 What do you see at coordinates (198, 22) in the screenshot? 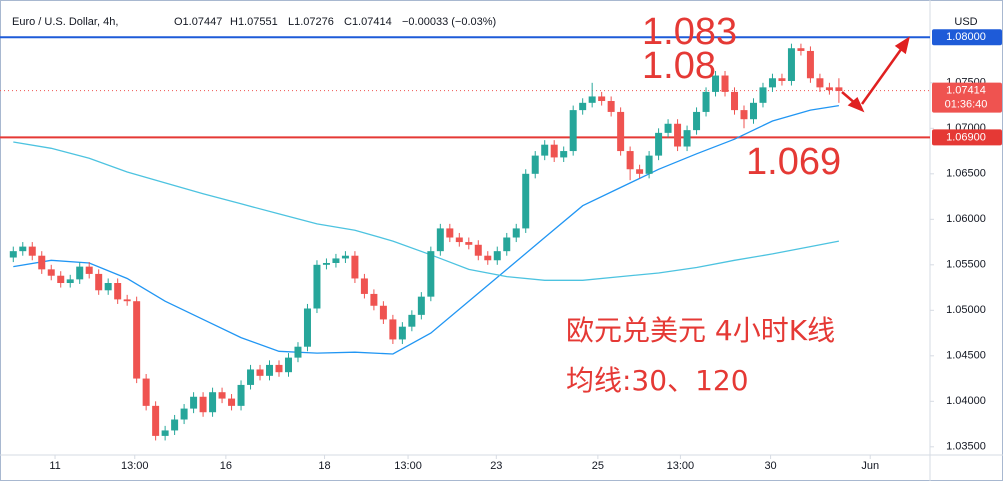
I see `ohlc-open: O1.07447` at bounding box center [198, 22].